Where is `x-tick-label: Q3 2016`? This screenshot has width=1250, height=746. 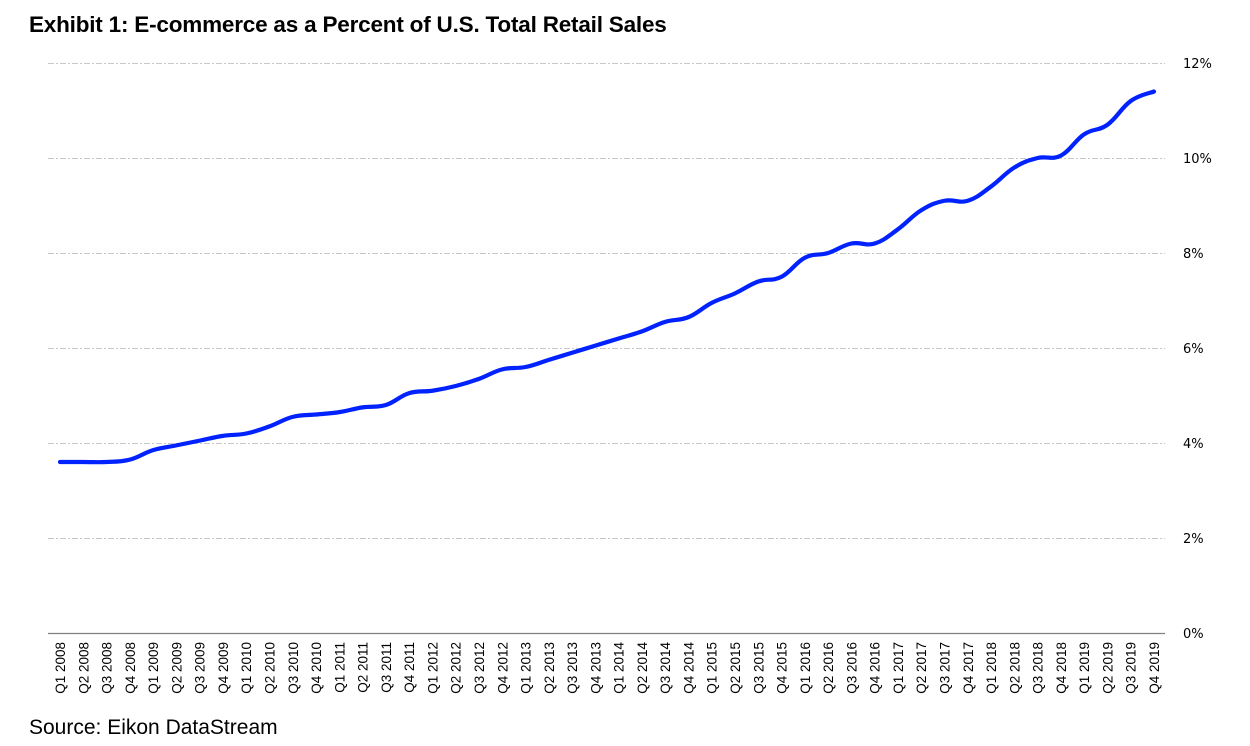
x-tick-label: Q3 2016 is located at coordinates (851, 668).